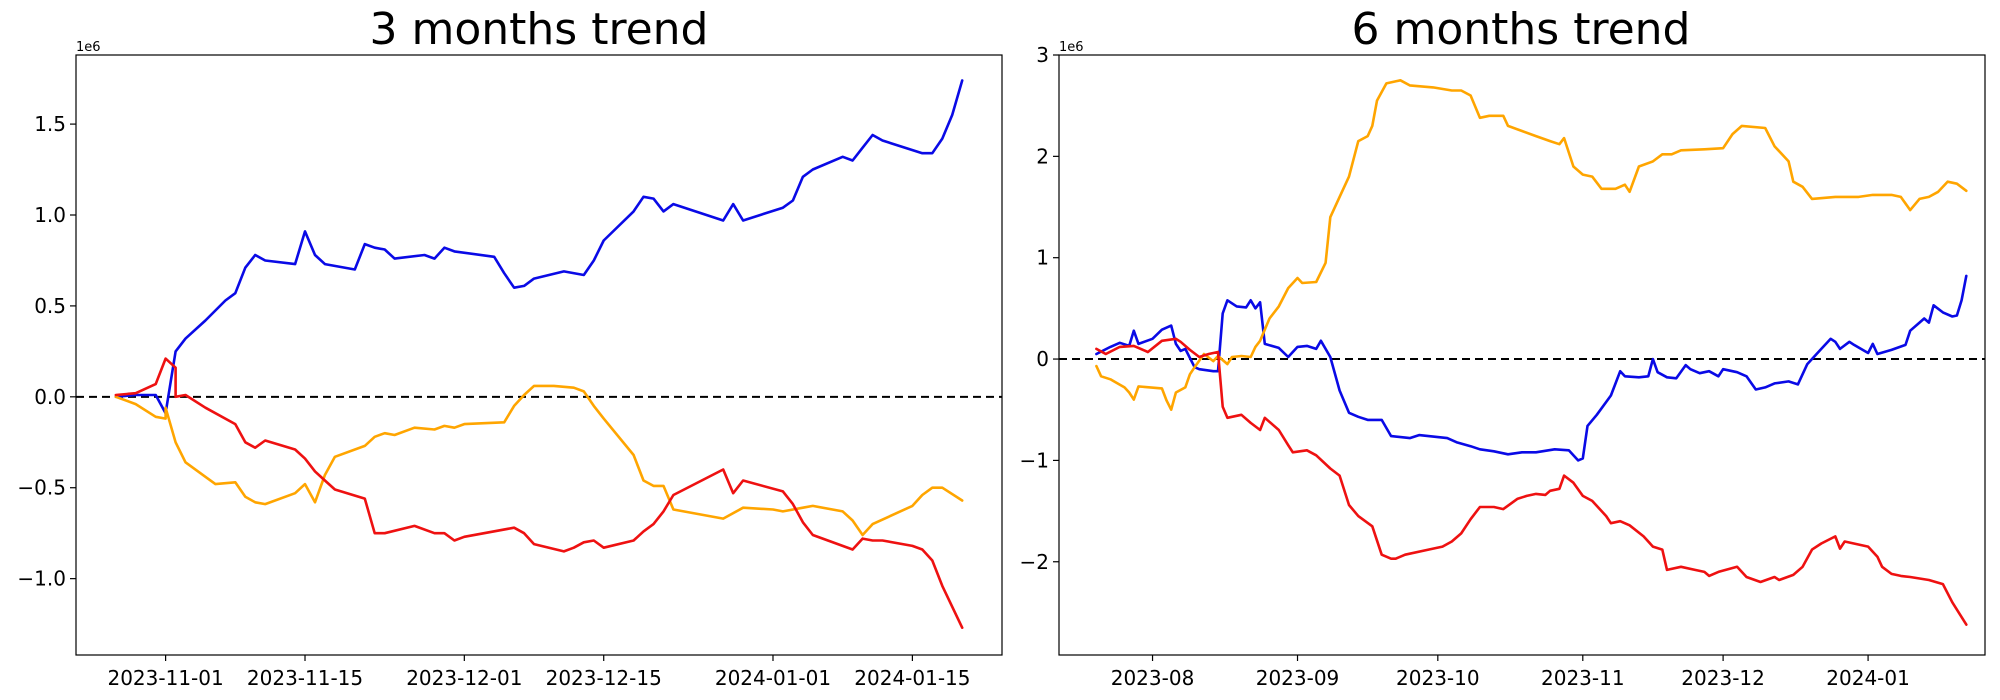 This screenshot has height=700, width=2000. Describe the element at coordinates (1042, 359) in the screenshot. I see `y-tick-label: 0` at that location.